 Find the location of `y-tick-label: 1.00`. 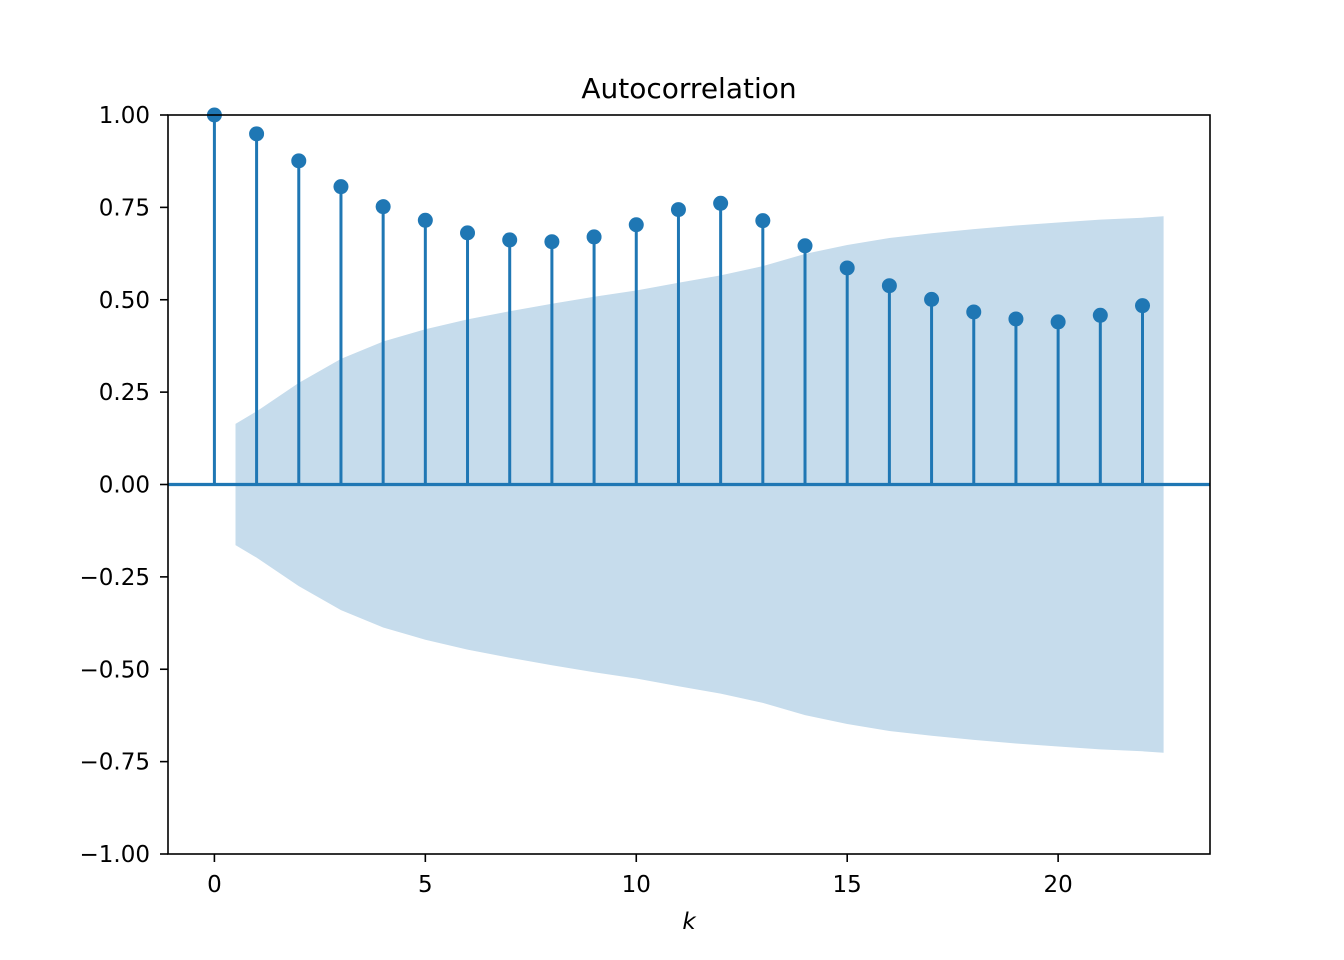

y-tick-label: 1.00 is located at coordinates (124, 116).